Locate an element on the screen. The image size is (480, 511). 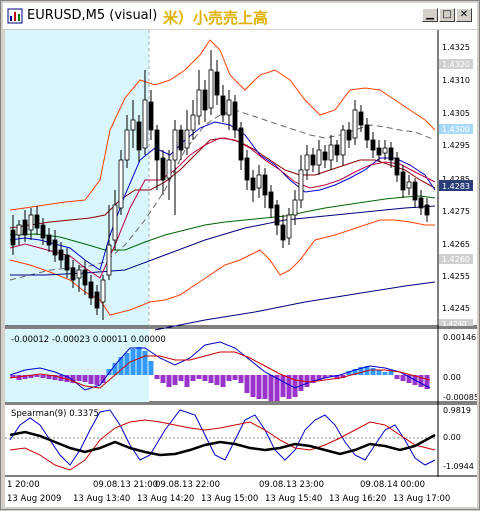
minimize-button: ▁ is located at coordinates (430, 15).